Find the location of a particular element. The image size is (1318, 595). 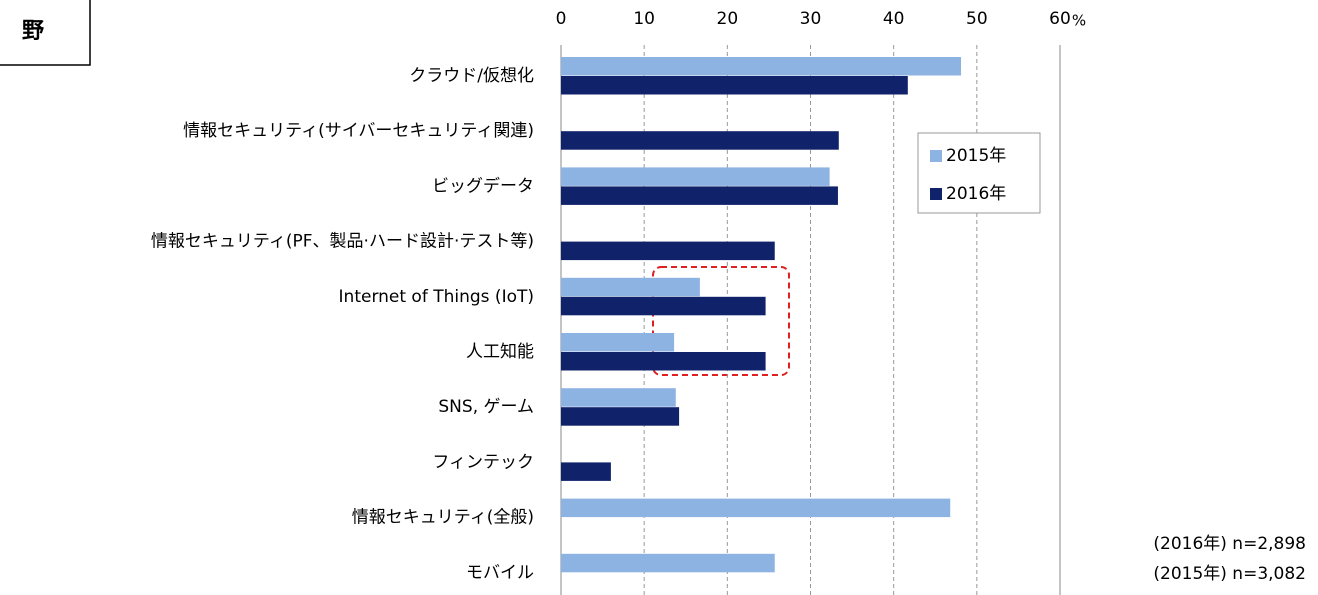

y-tick-label: 人工知能 is located at coordinates (500, 352).